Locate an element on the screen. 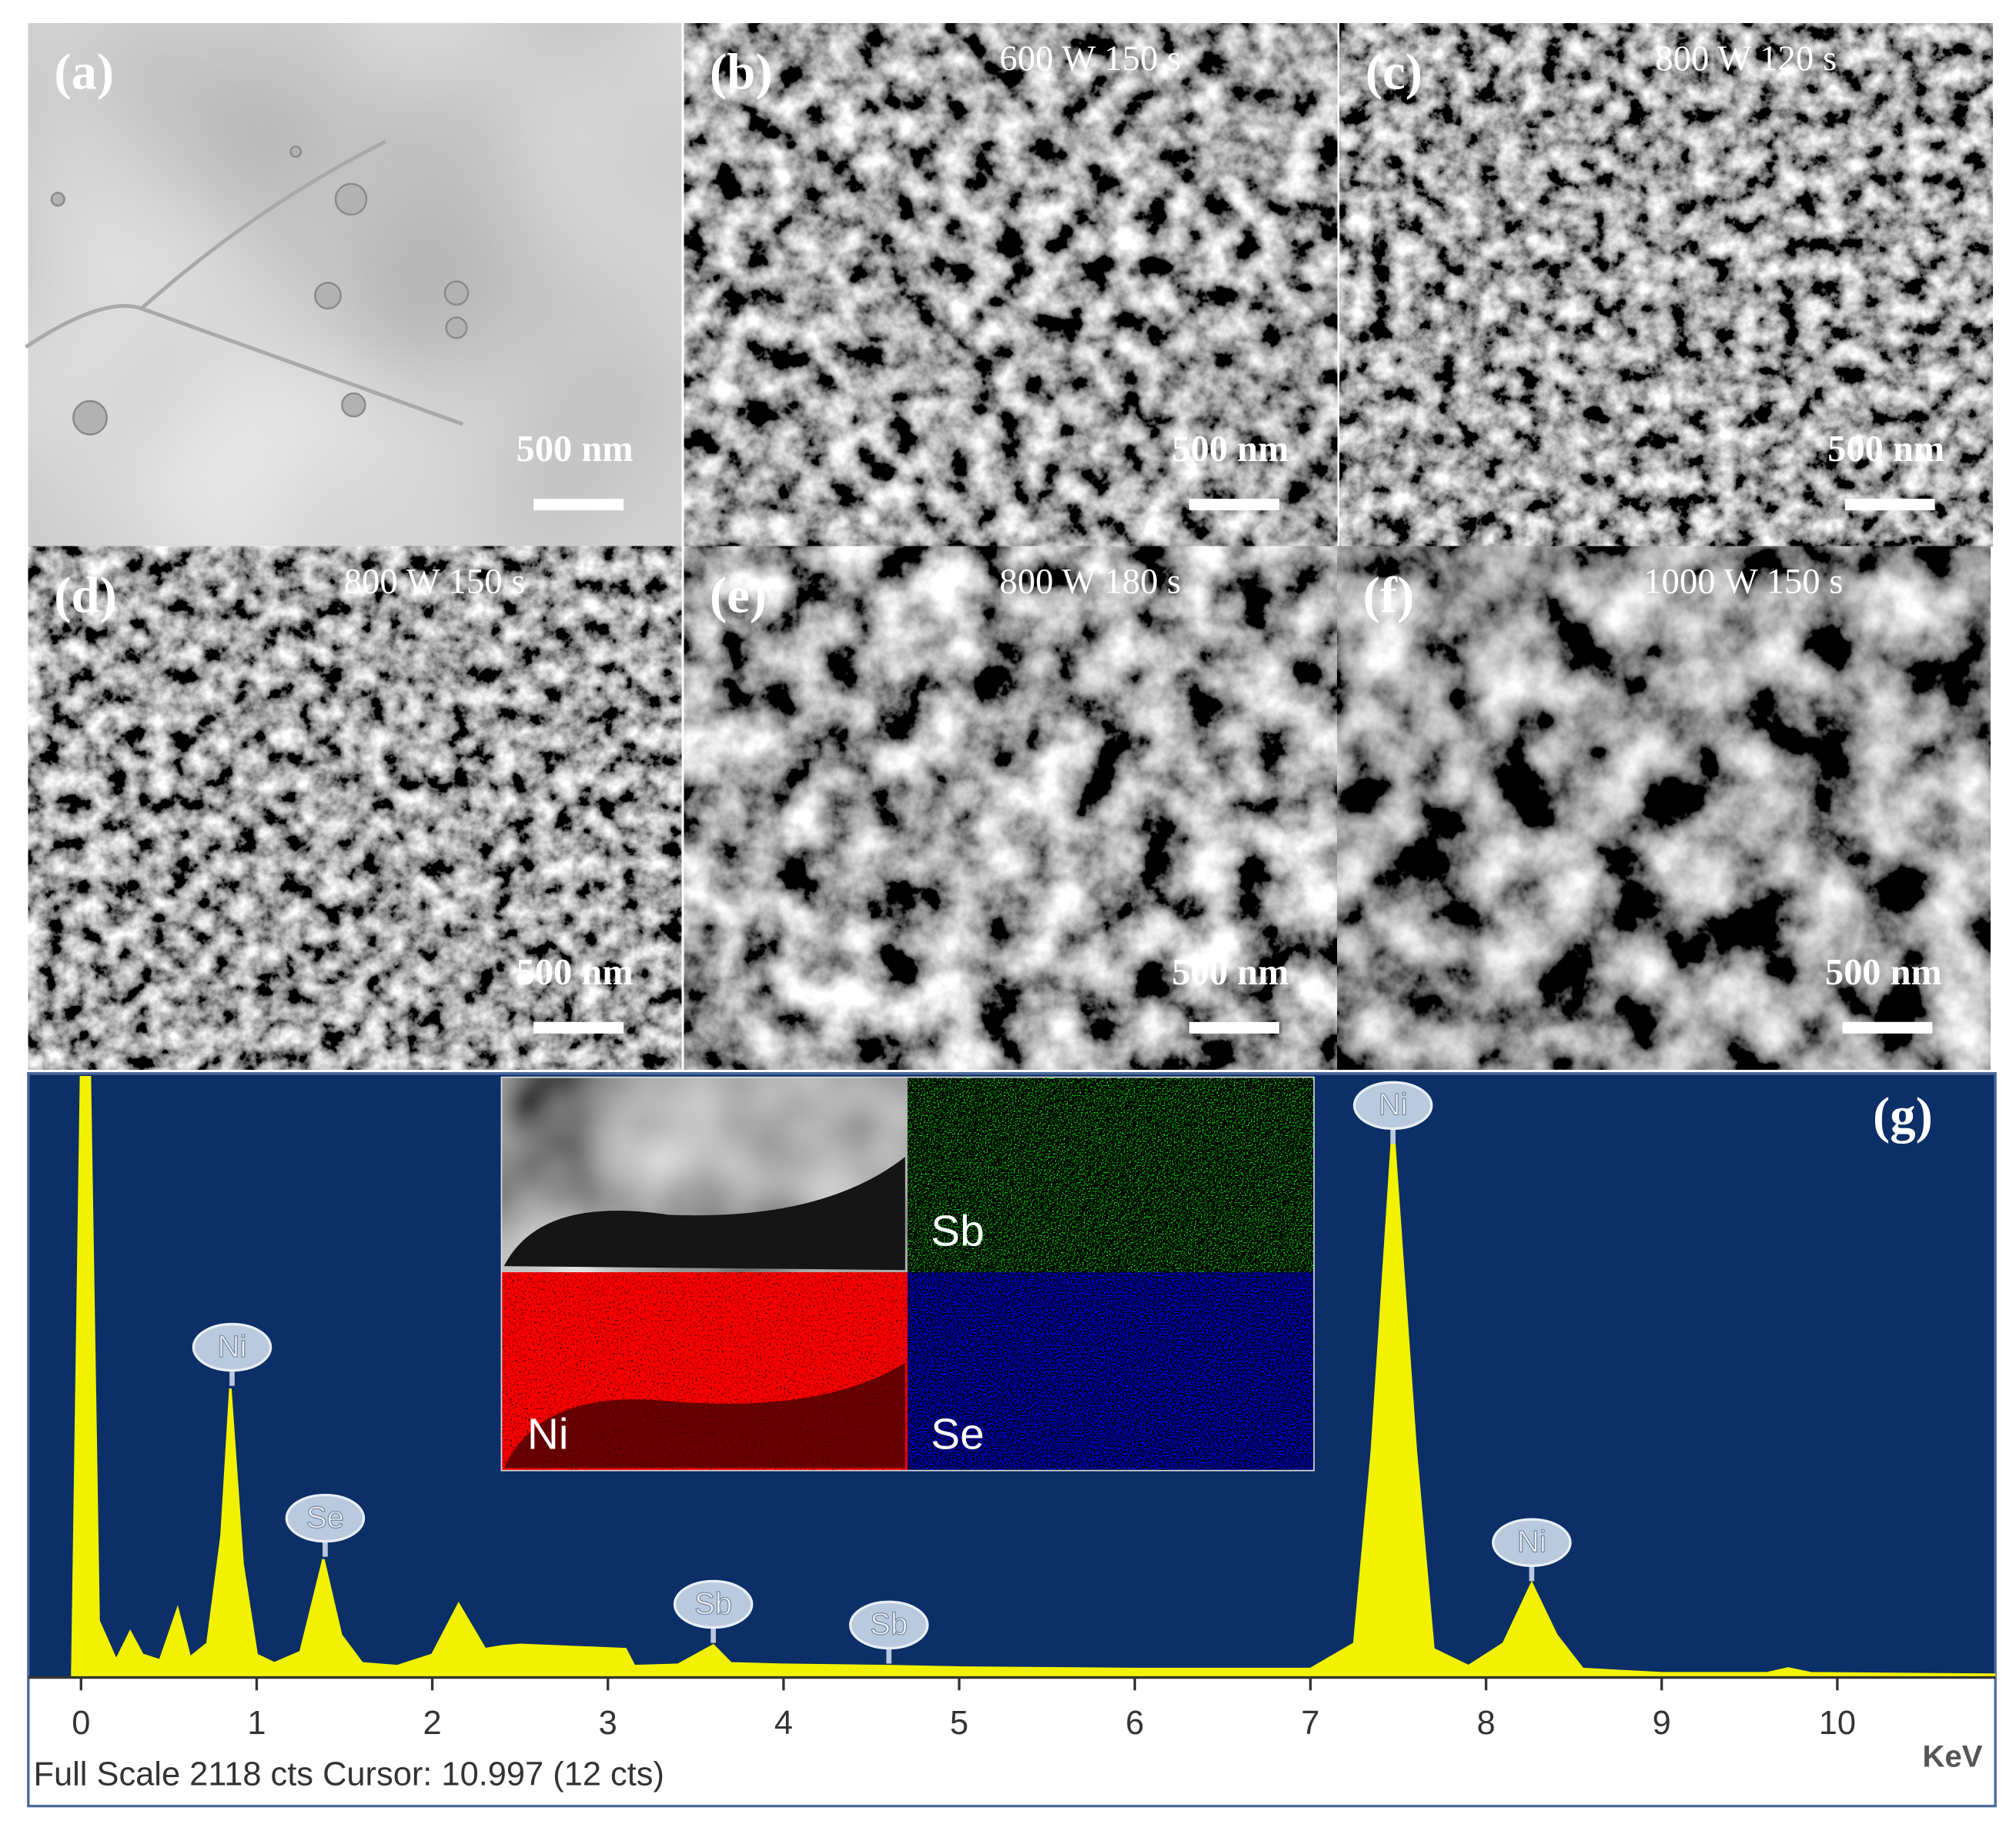 The image size is (2016, 1831). peak-label: Se is located at coordinates (325, 1518).